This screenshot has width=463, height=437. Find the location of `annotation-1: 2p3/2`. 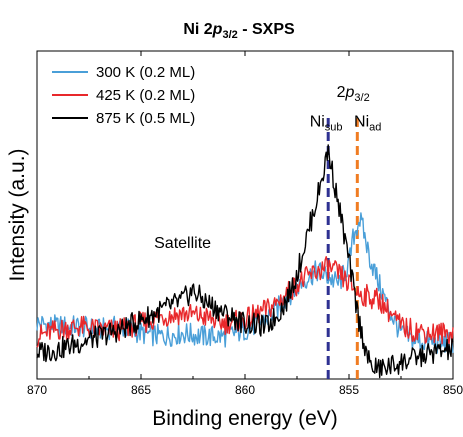

annotation-1: 2p3/2 is located at coordinates (353, 94).